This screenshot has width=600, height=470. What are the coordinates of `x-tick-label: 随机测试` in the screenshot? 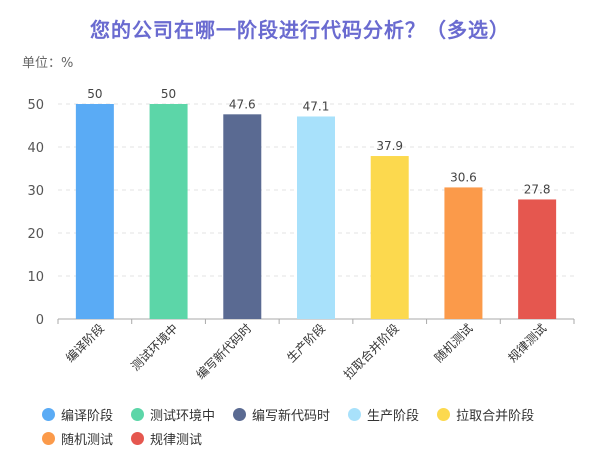 It's located at (453, 343).